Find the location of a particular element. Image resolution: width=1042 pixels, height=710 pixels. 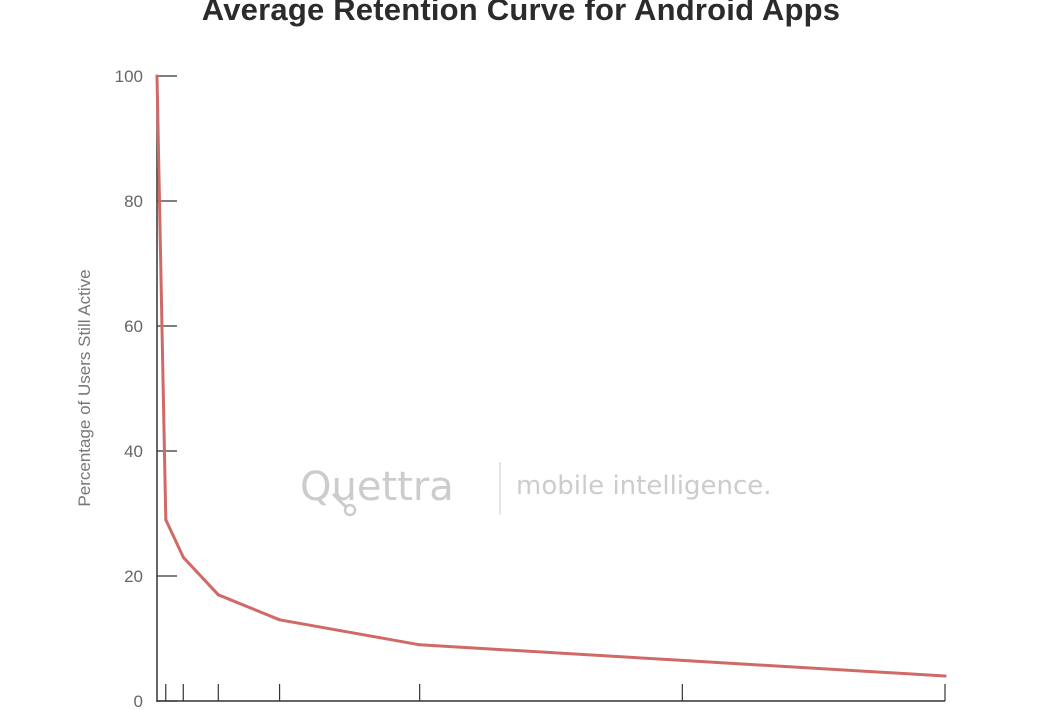

watermark: Quettra mobile intelligence. is located at coordinates (536, 489).